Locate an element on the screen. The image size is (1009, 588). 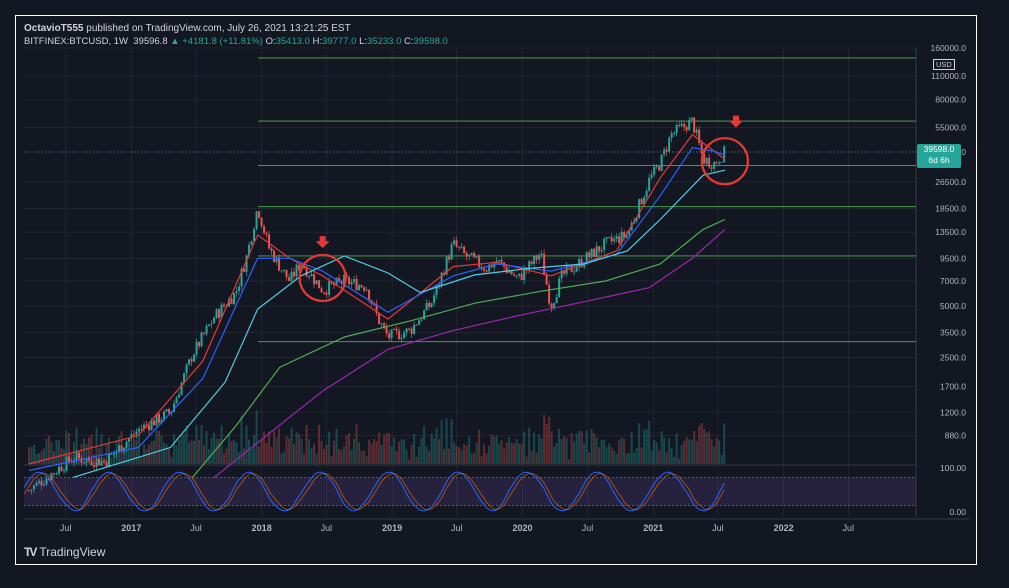
highlight-circle is located at coordinates (724, 161).